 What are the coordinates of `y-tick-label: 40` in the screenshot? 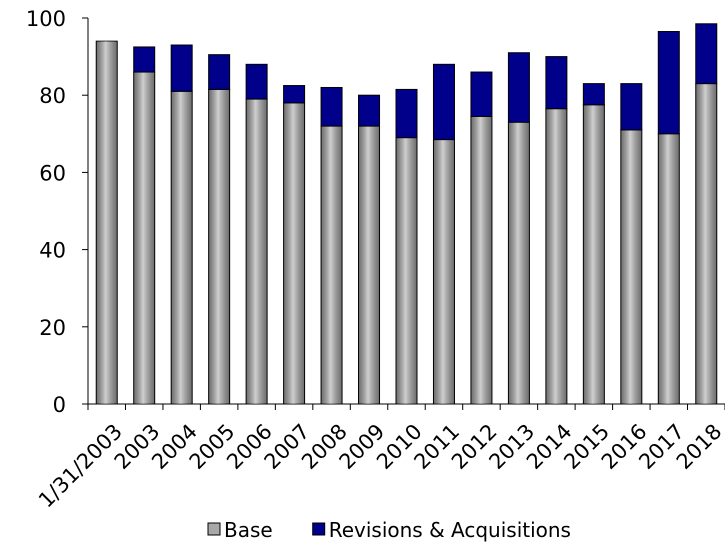 It's located at (52, 251).